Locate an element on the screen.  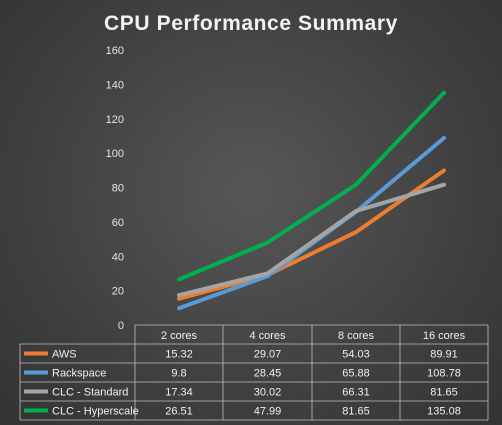
data-label: 135.08 is located at coordinates (444, 412).